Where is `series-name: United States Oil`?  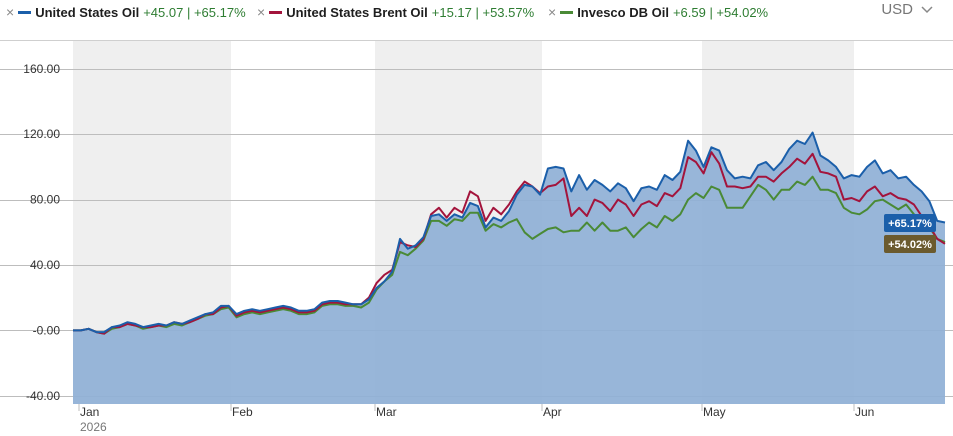
series-name: United States Oil is located at coordinates (87, 12).